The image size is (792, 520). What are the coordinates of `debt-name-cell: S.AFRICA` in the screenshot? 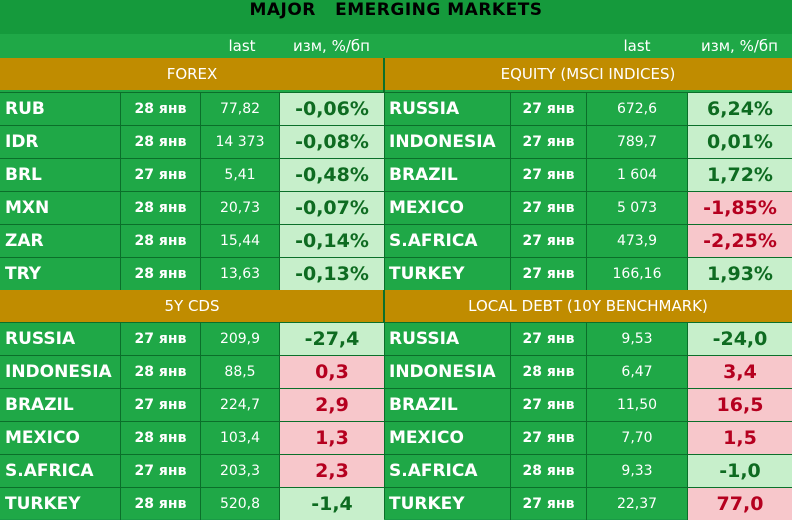 It's located at (433, 470).